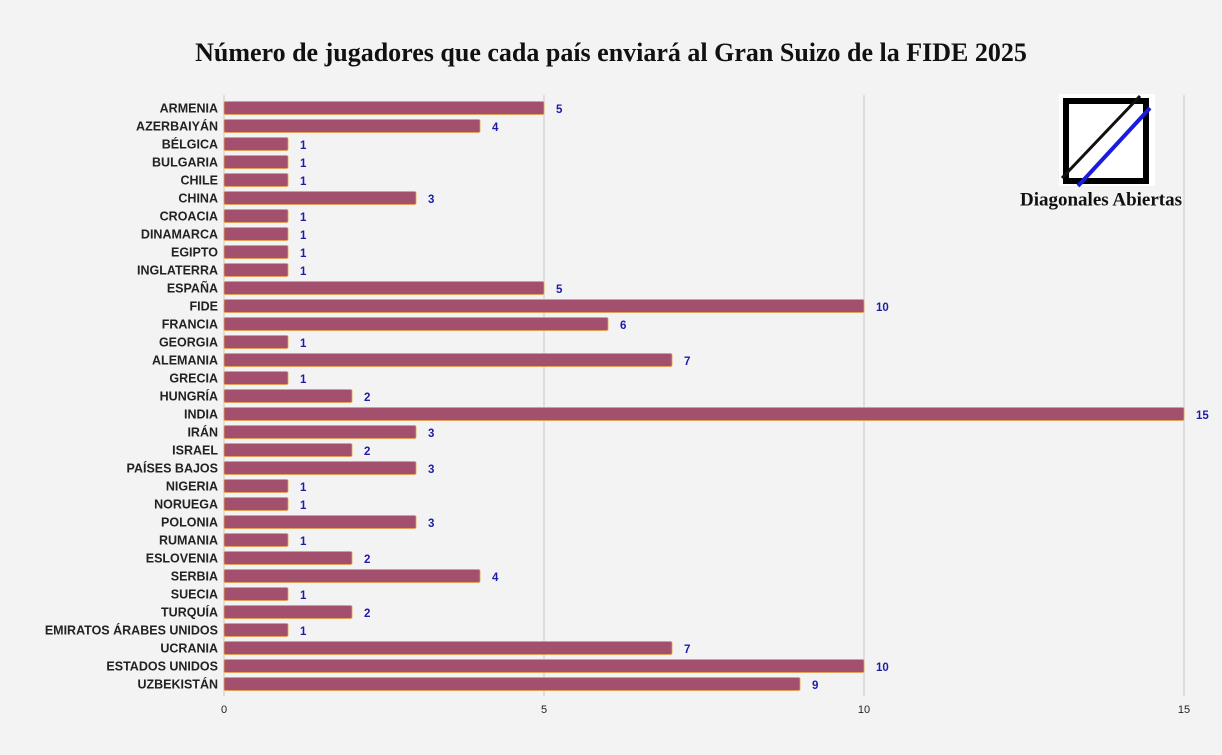 The image size is (1222, 755). I want to click on y-tick-label: CROACIA, so click(189, 216).